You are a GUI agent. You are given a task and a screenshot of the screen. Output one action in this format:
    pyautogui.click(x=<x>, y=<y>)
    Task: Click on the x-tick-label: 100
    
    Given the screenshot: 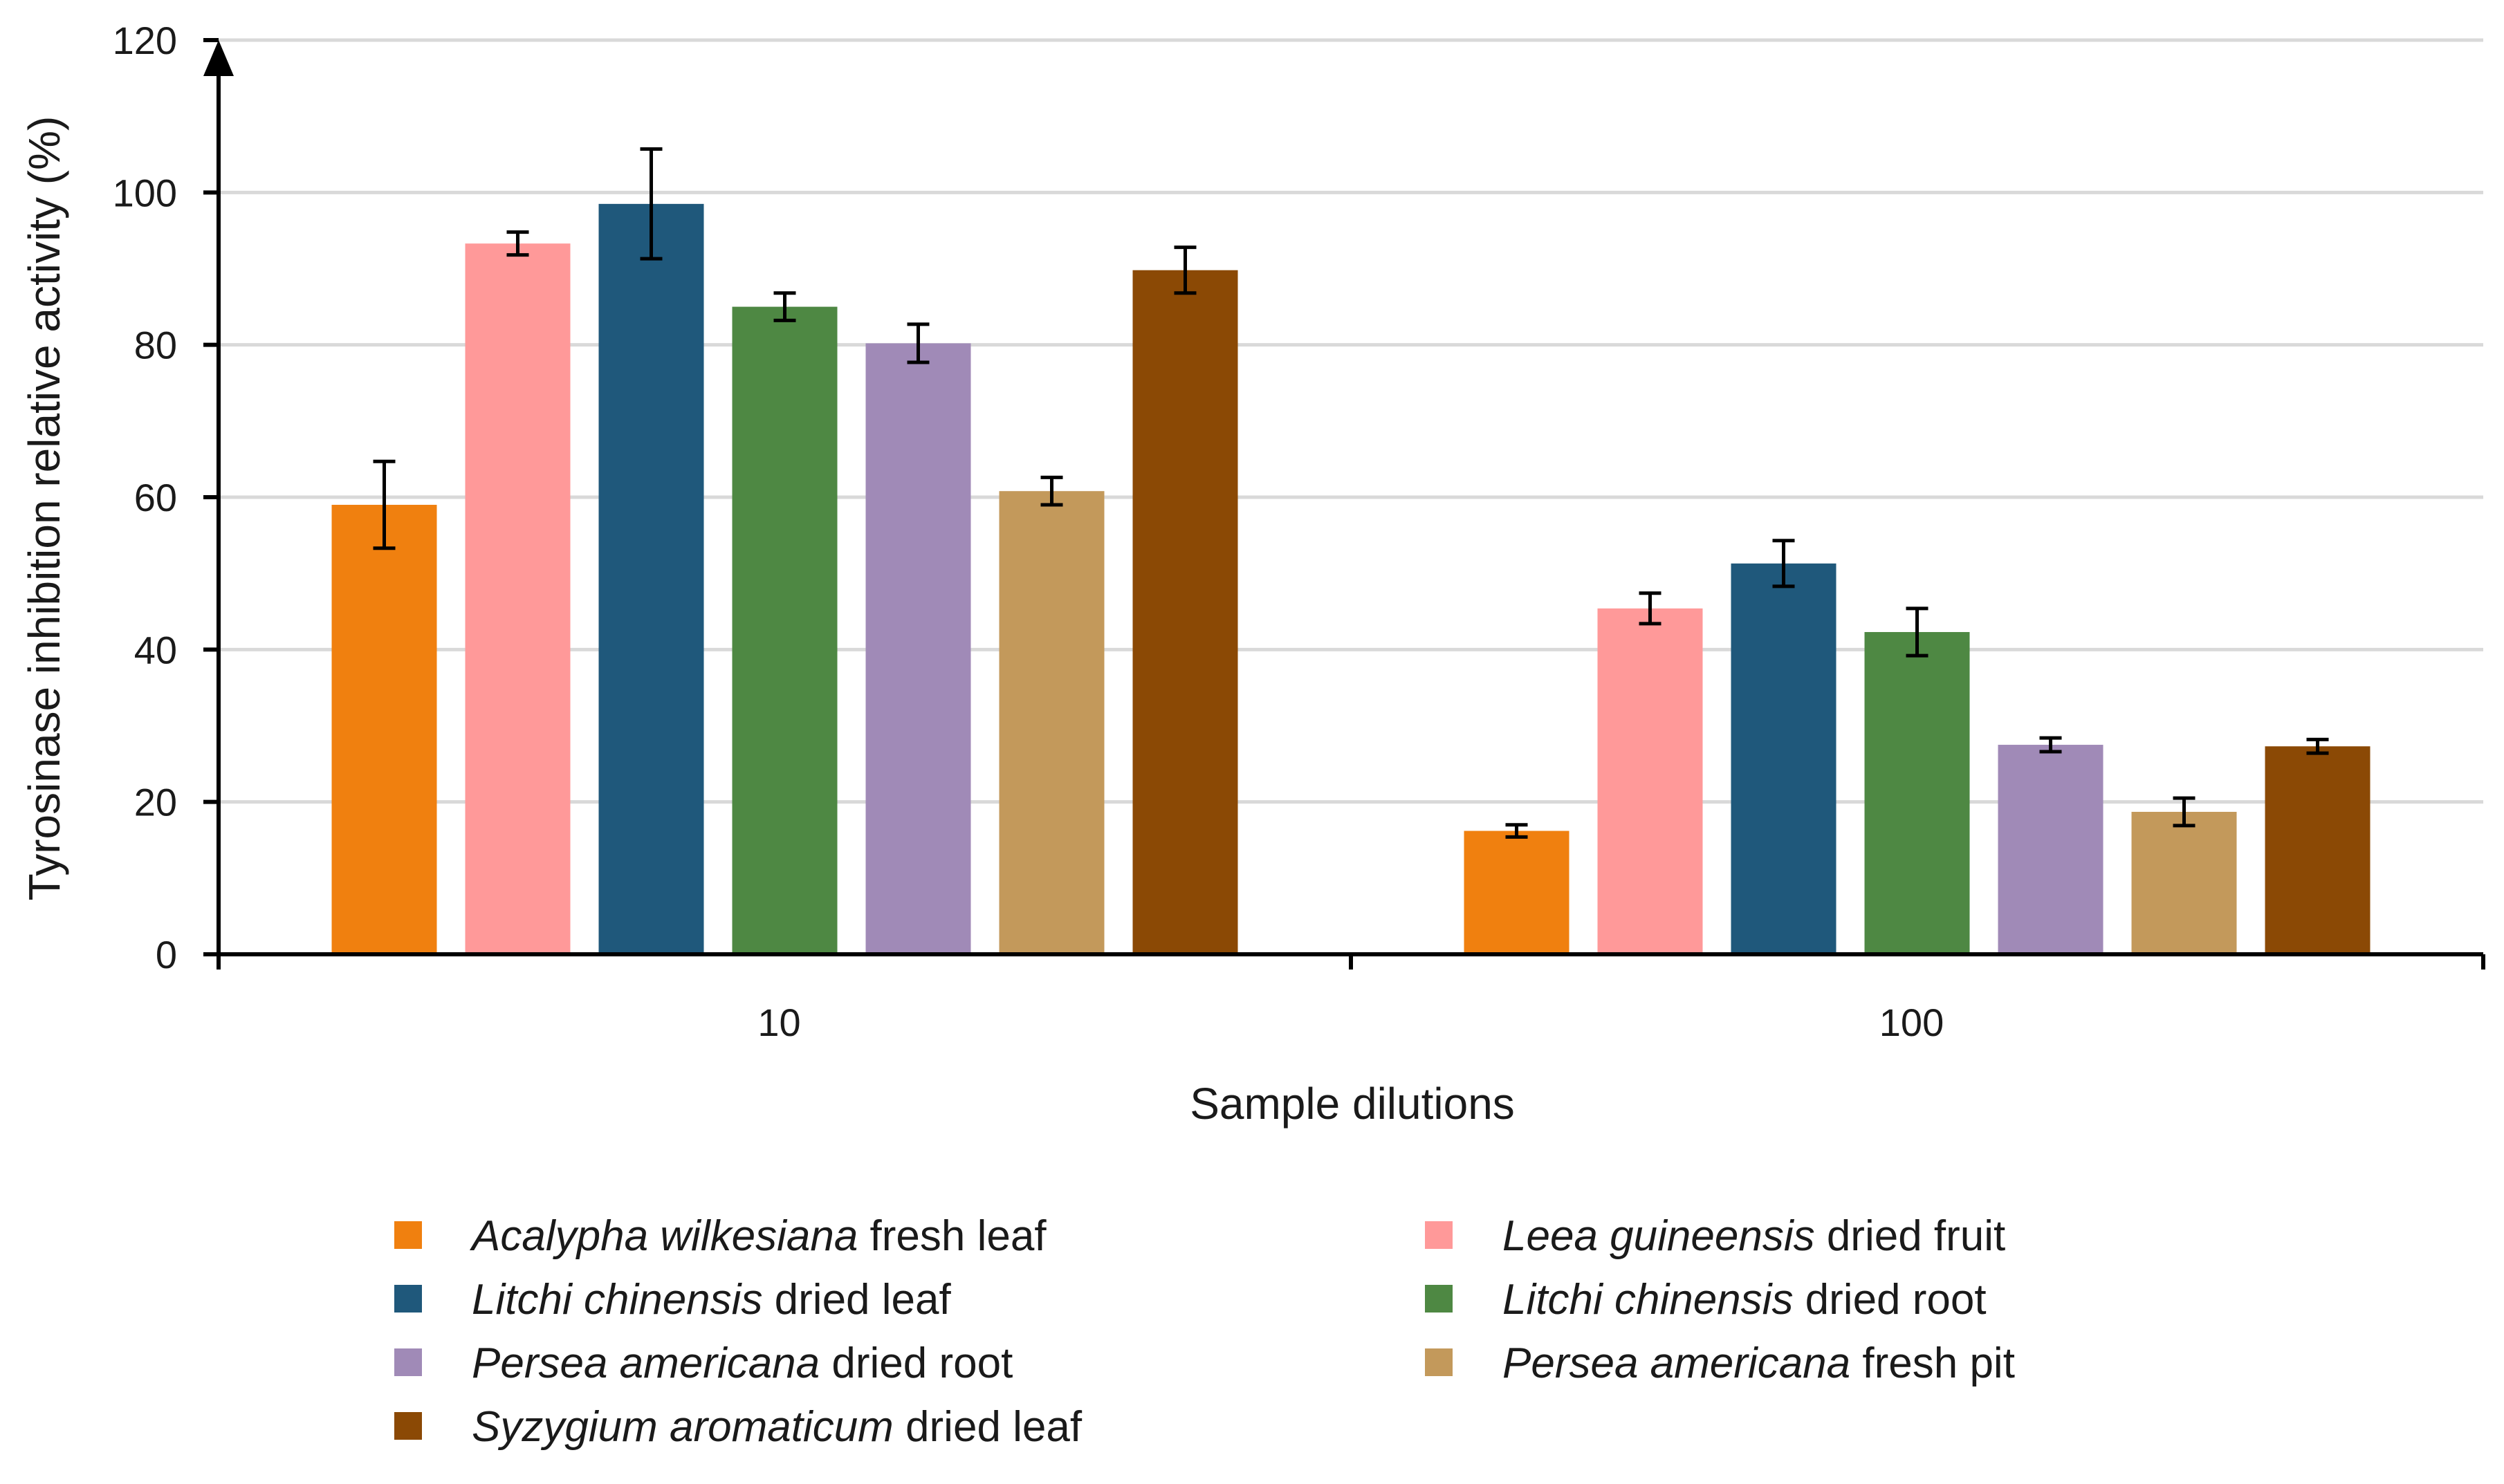 What is the action you would take?
    pyautogui.click(x=1911, y=1022)
    